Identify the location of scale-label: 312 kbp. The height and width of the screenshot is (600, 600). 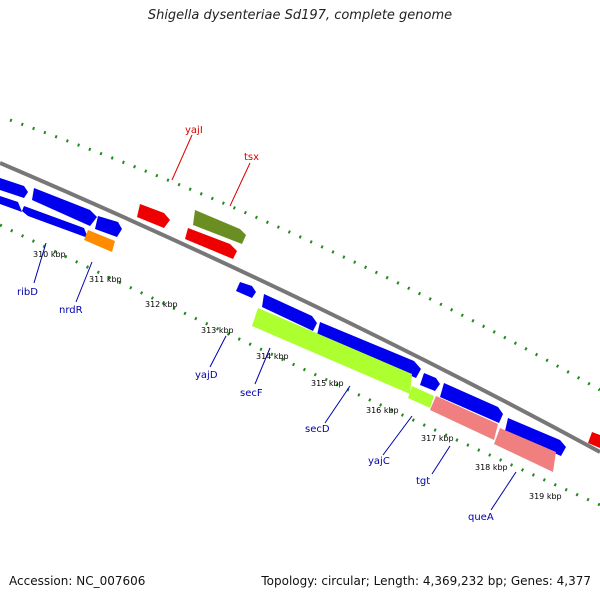
(161, 304).